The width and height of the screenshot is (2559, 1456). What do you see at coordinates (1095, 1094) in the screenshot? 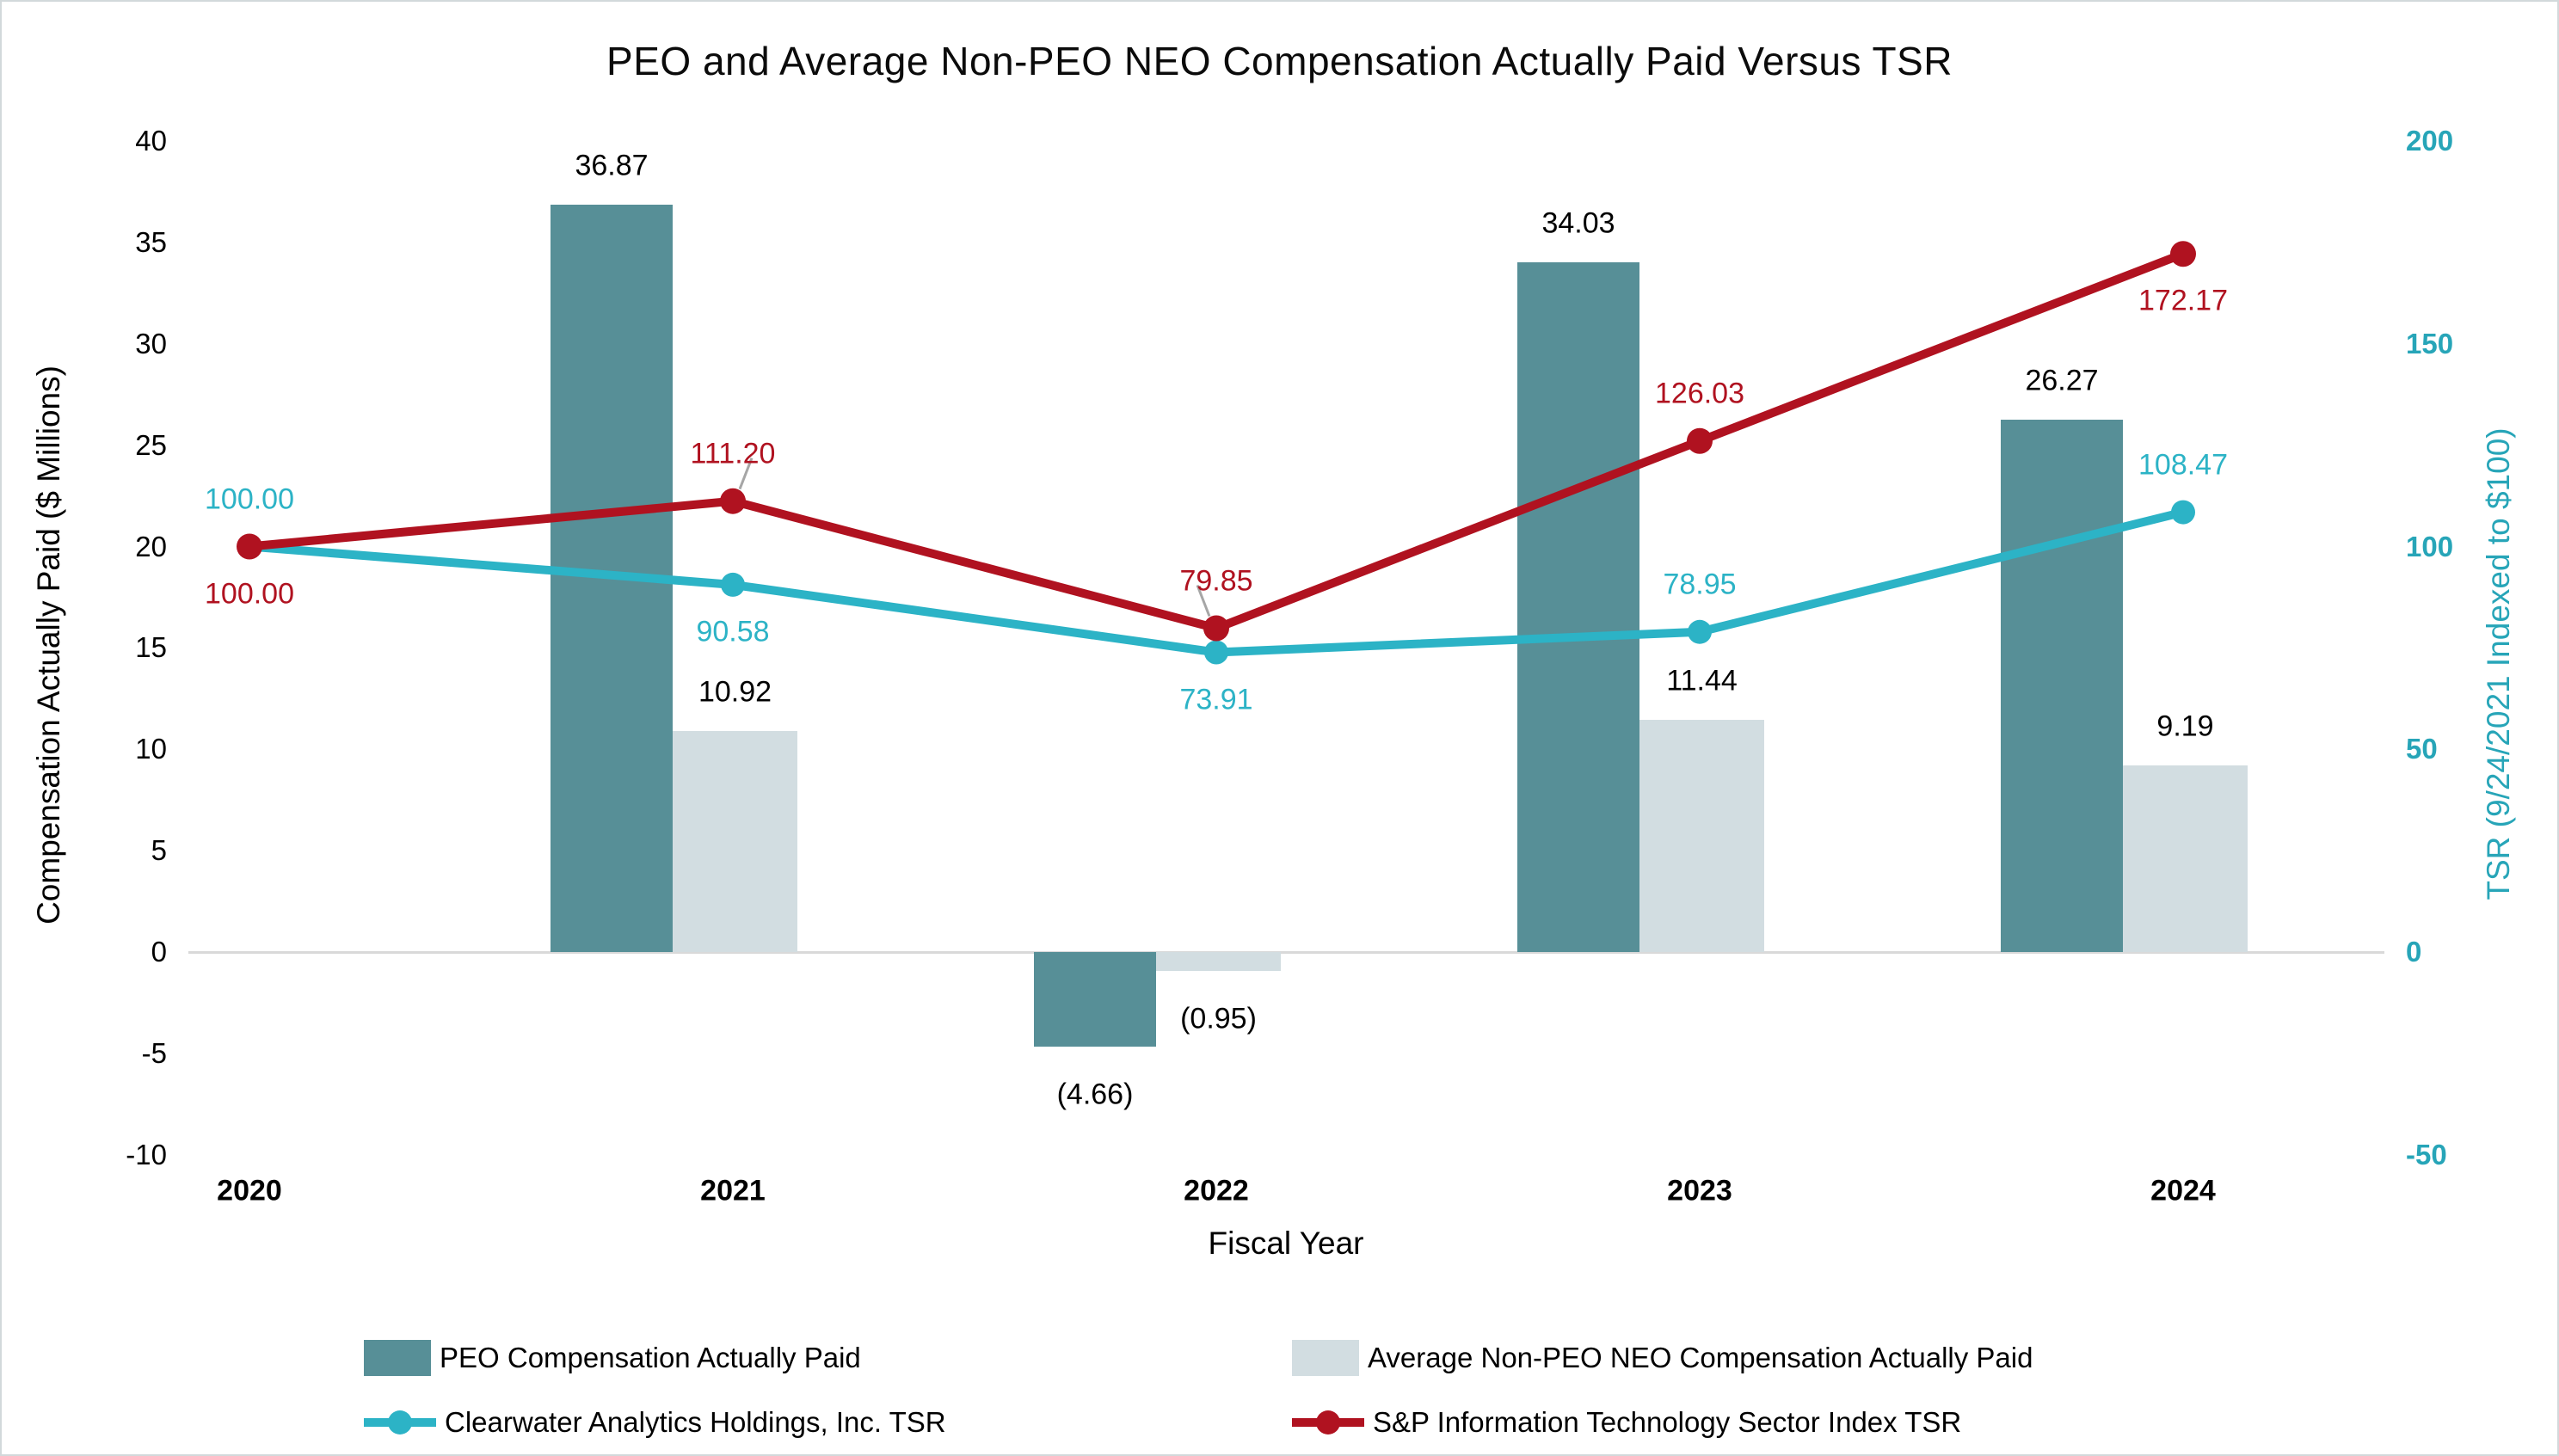
I see `bar-label-series1-2022: (4.66)` at bounding box center [1095, 1094].